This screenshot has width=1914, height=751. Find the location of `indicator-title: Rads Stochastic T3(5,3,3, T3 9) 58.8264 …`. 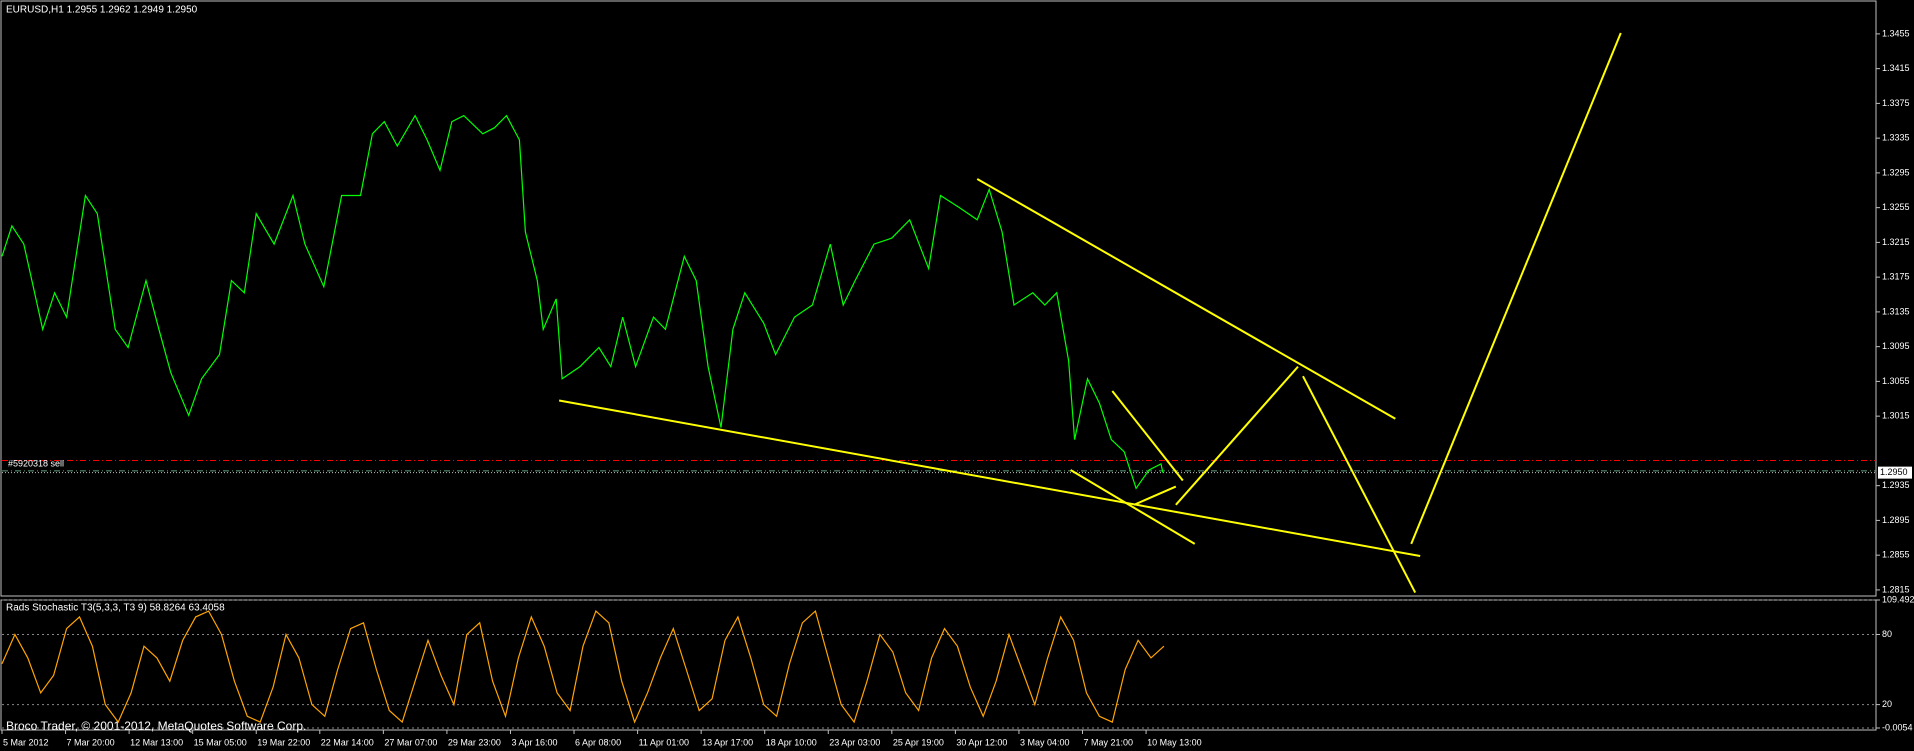

indicator-title: Rads Stochastic T3(5,3,3, T3 9) 58.8264 … is located at coordinates (115, 608).